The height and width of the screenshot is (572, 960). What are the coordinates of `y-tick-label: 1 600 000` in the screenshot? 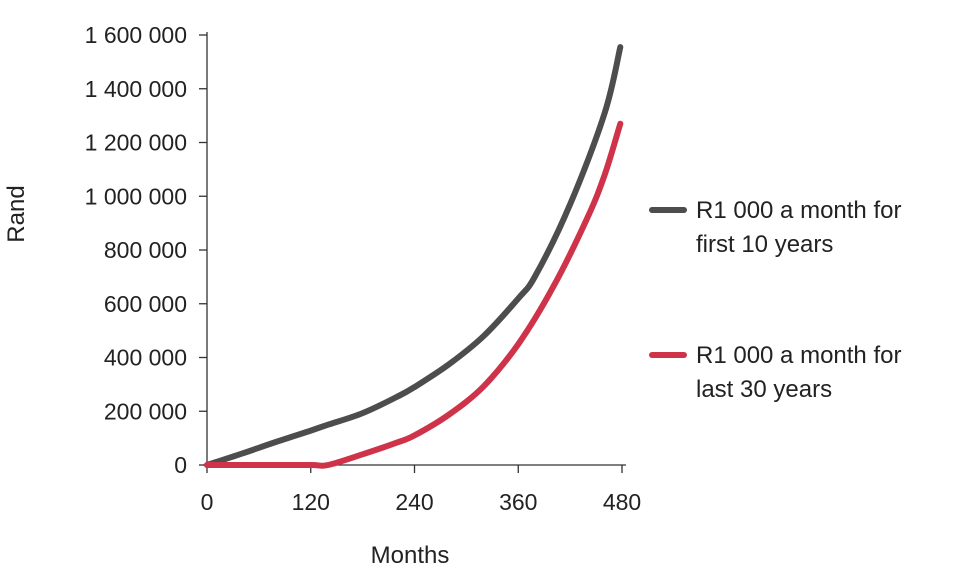 It's located at (136, 35).